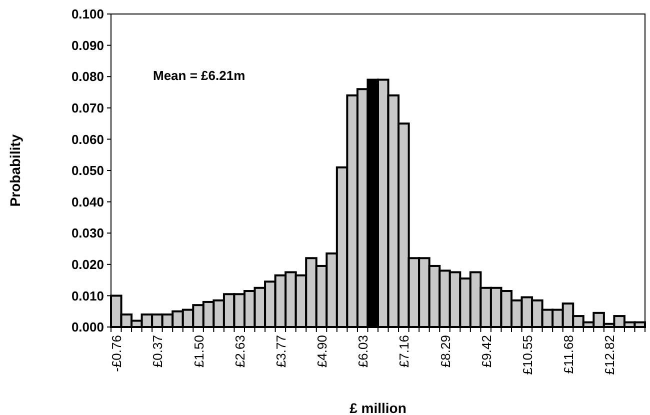  Describe the element at coordinates (527, 355) in the screenshot. I see `x-tick-label: £10.55` at that location.